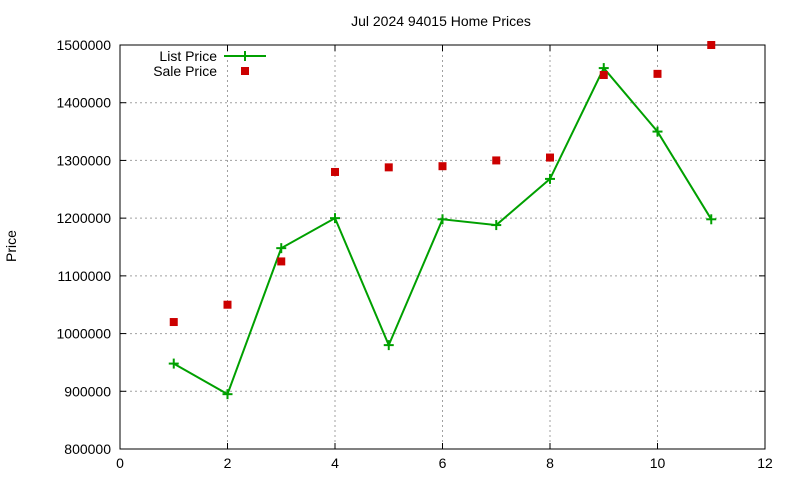 Image resolution: width=800 pixels, height=480 pixels. I want to click on legend-label-sale-price: Sale Price, so click(185, 71).